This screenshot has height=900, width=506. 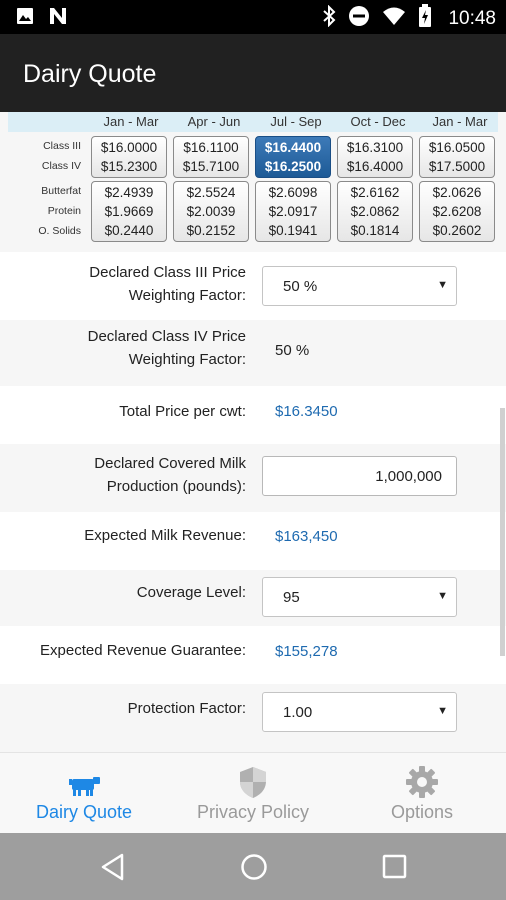 I want to click on class-iv-price: $16.4000, so click(x=375, y=166).